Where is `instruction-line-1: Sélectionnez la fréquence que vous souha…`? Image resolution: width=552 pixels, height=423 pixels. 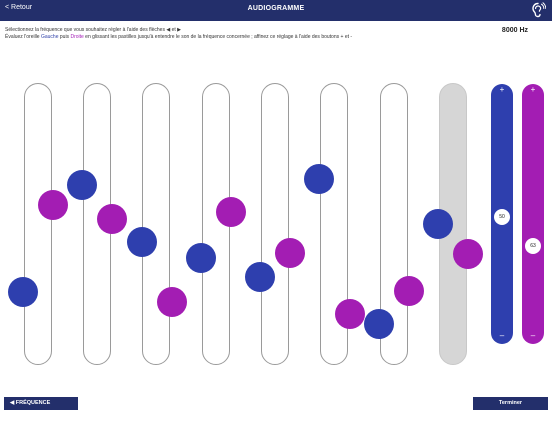 instruction-line-1: Sélectionnez la fréquence que vous souha… is located at coordinates (93, 30).